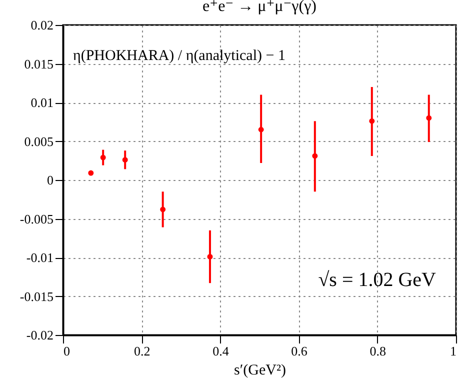 This screenshot has width=463, height=382. Describe the element at coordinates (37, 296) in the screenshot. I see `y-tick-label: -0.015` at that location.